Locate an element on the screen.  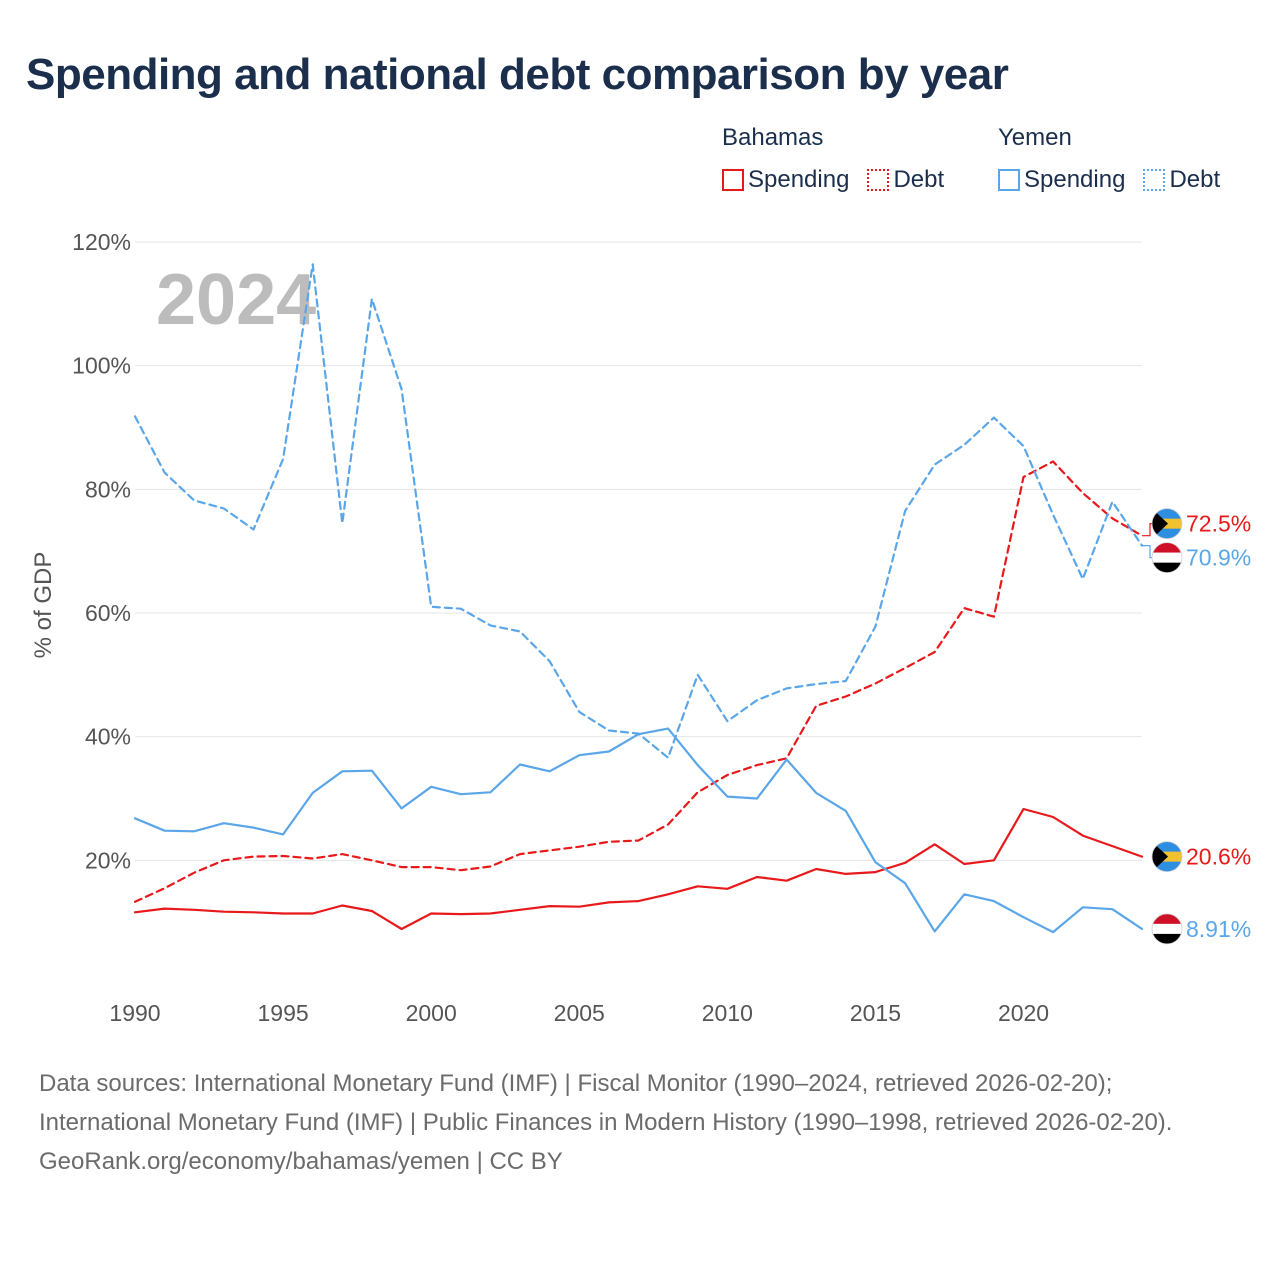
legend-item-yemen-spending: Spending is located at coordinates (1061, 180).